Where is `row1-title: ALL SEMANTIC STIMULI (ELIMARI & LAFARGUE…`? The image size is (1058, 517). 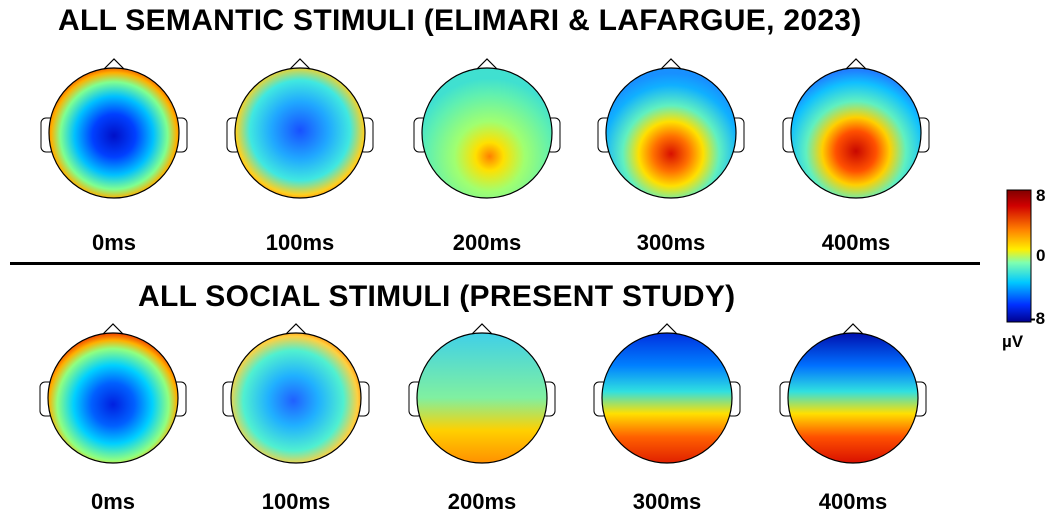
row1-title: ALL SEMANTIC STIMULI (ELIMARI & LAFARGUE… is located at coordinates (460, 20).